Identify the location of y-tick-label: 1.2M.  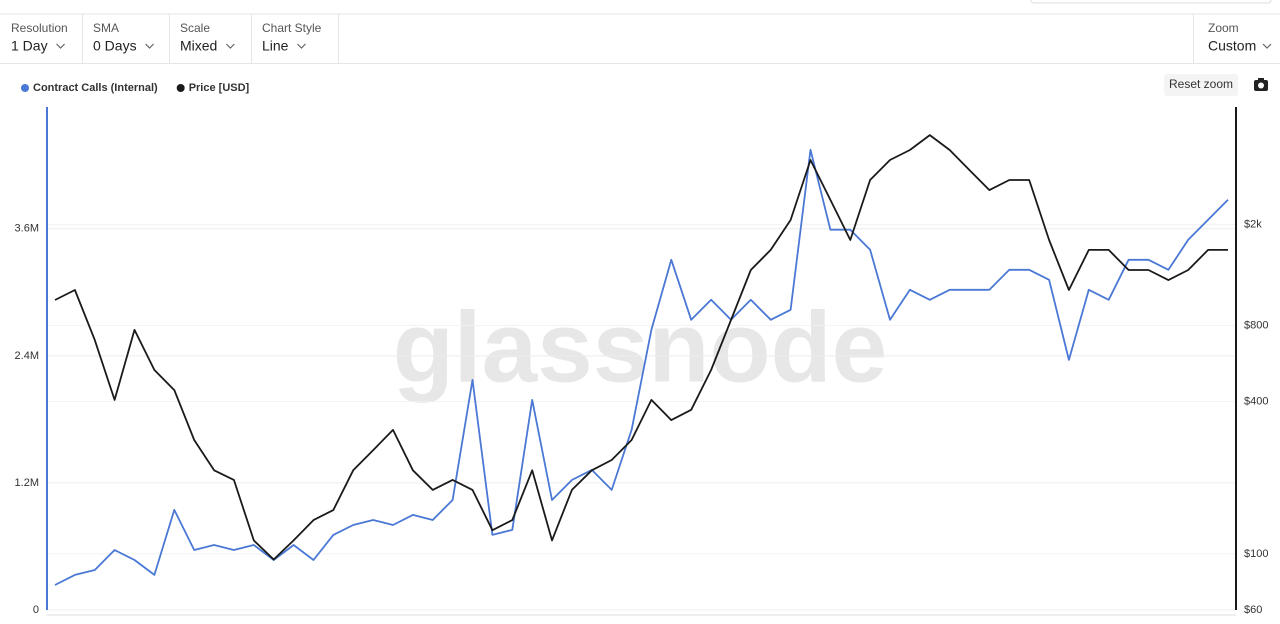
(27, 483).